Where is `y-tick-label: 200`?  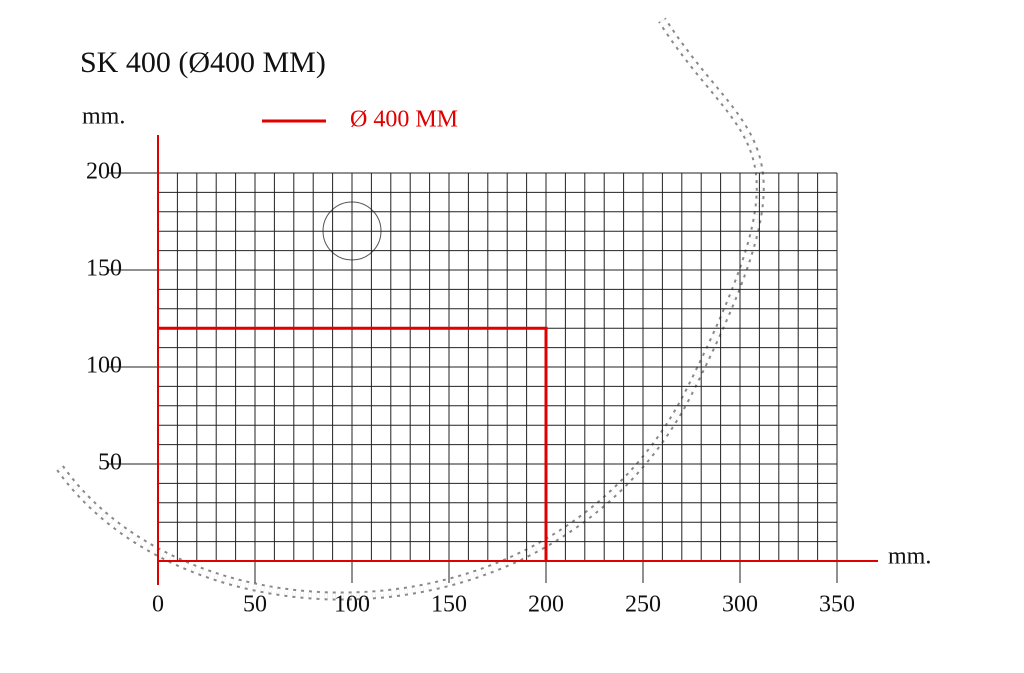
y-tick-label: 200 is located at coordinates (104, 172).